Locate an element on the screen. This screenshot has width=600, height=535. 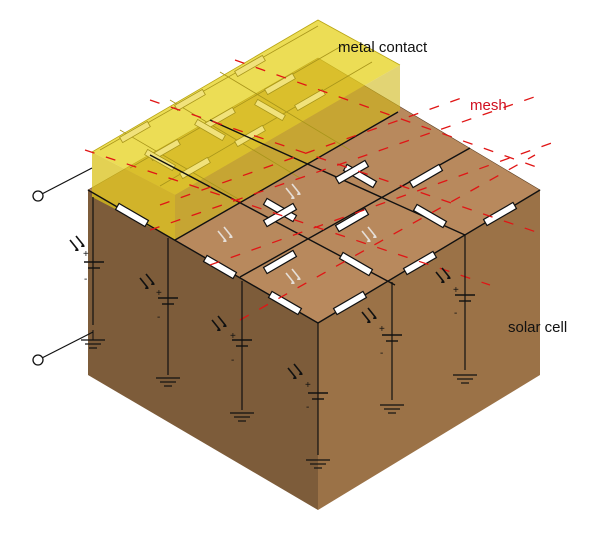
label-solar-cell: solar cell is located at coordinates (537, 327).